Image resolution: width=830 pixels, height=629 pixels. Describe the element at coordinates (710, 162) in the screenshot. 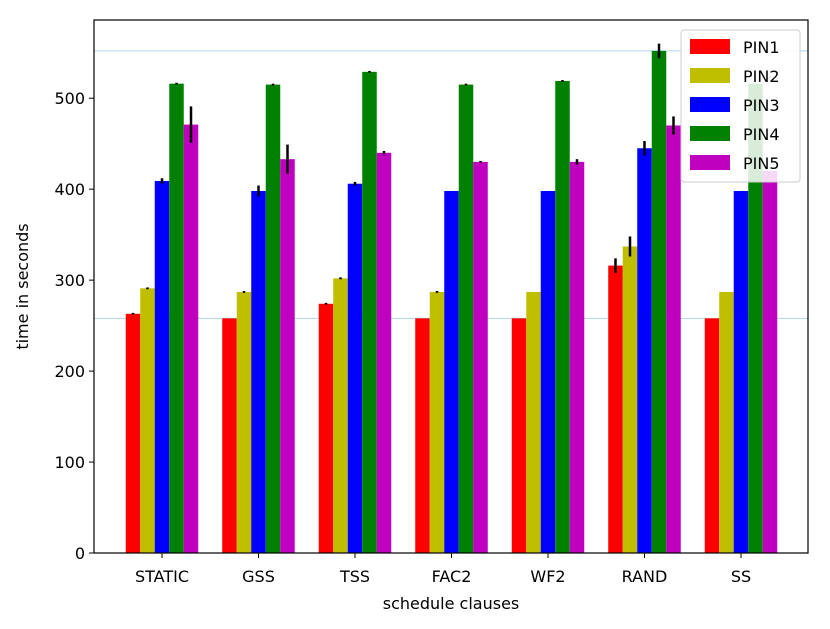

I see `legend-swatch-pin5` at that location.